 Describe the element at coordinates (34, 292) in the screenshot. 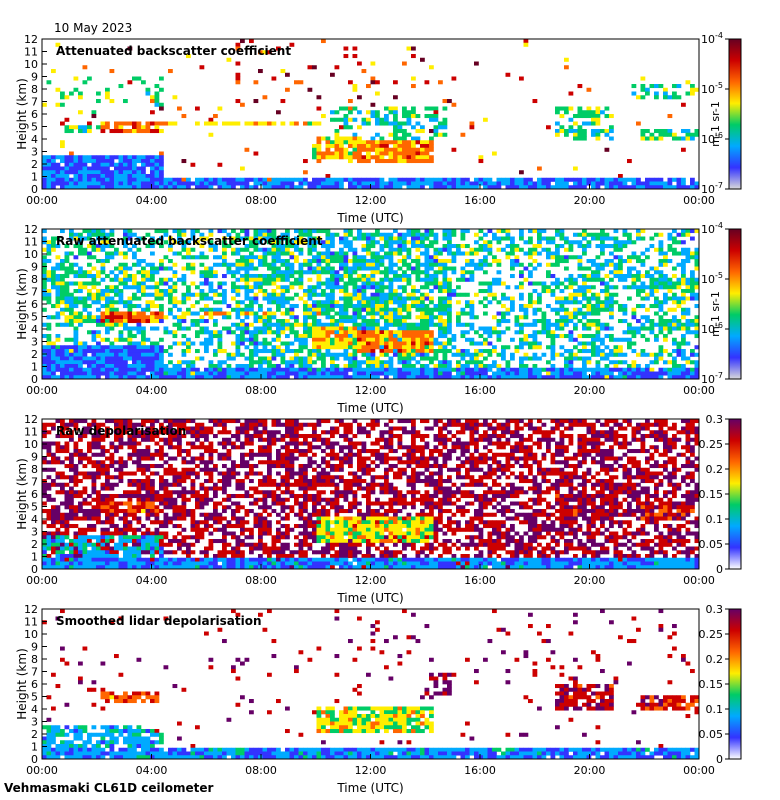

I see `y-tick-label: 7` at that location.